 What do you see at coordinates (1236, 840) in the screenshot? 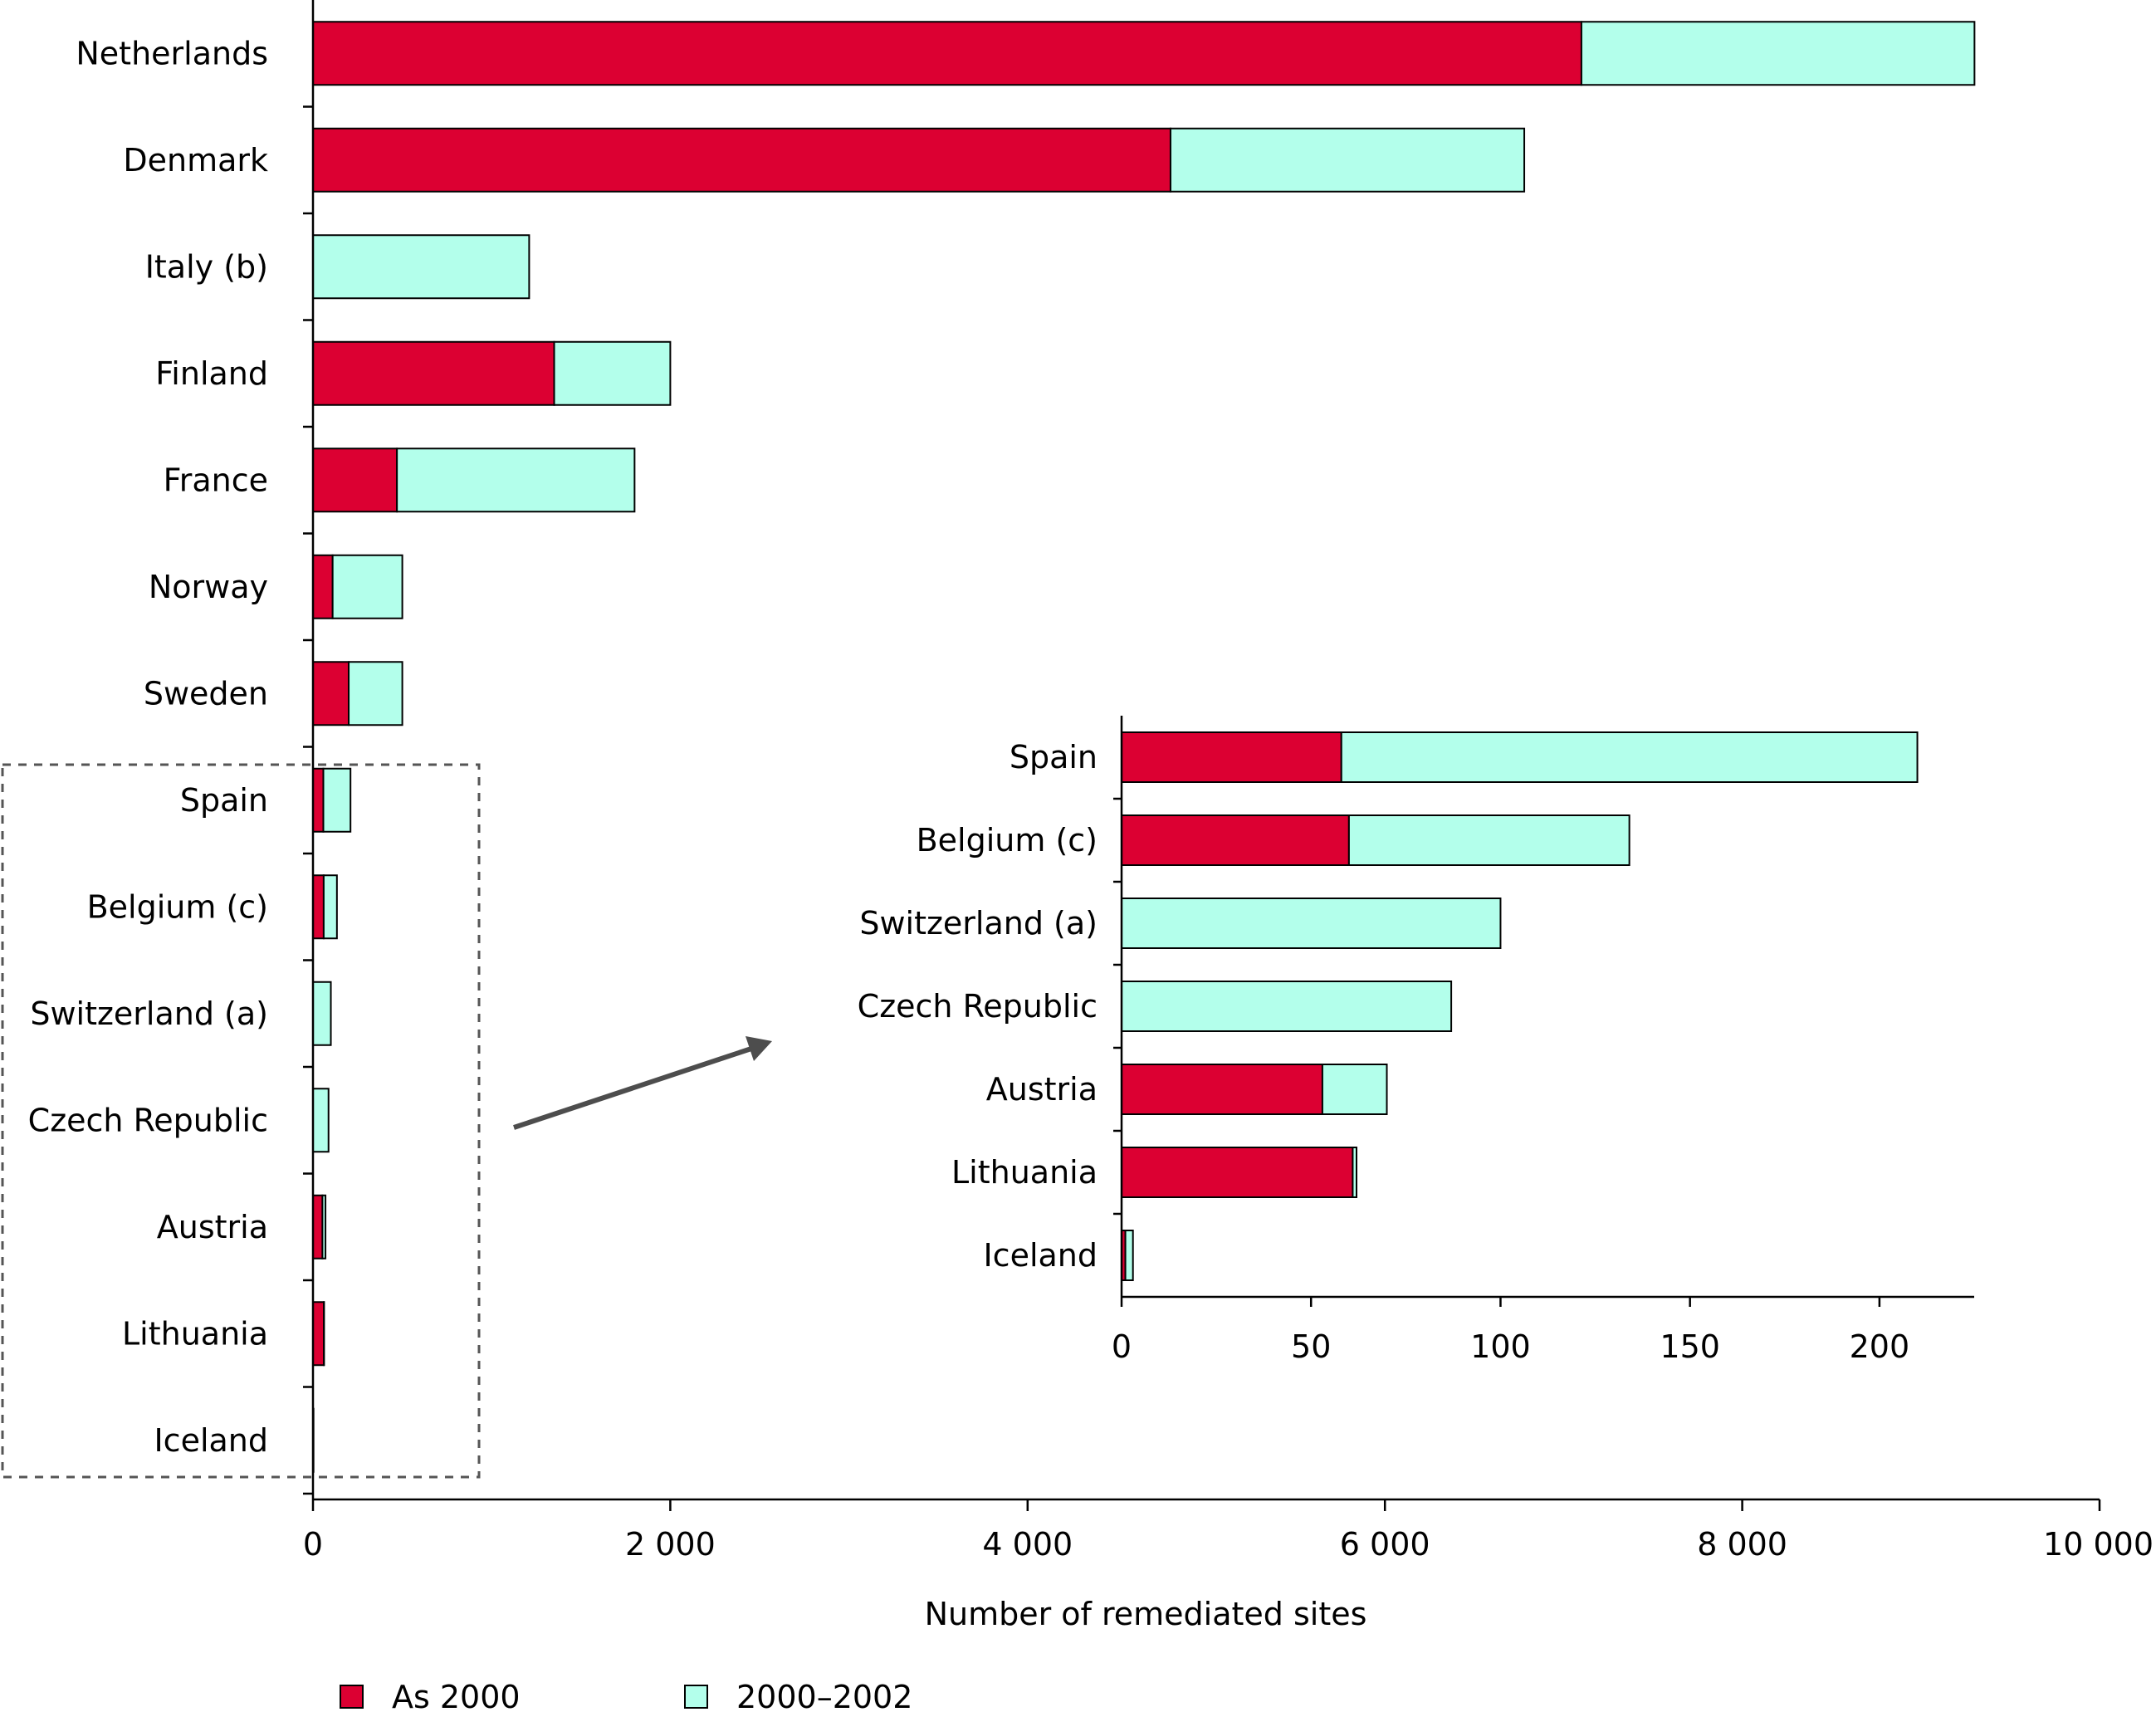
I see `inset-bar-belgium-c-as-2000` at bounding box center [1236, 840].